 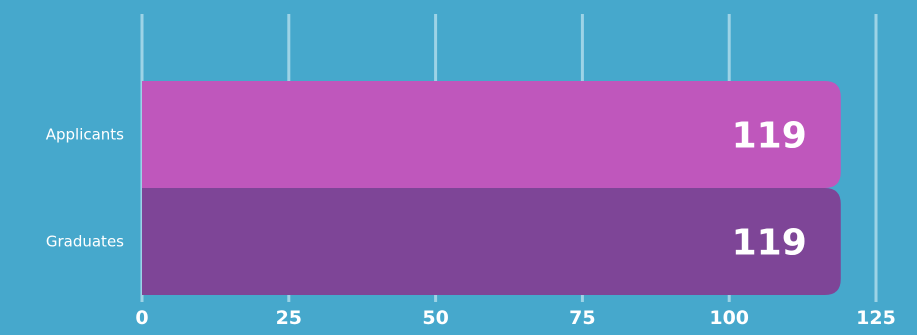 What do you see at coordinates (435, 318) in the screenshot?
I see `x-tick-label: 50` at bounding box center [435, 318].